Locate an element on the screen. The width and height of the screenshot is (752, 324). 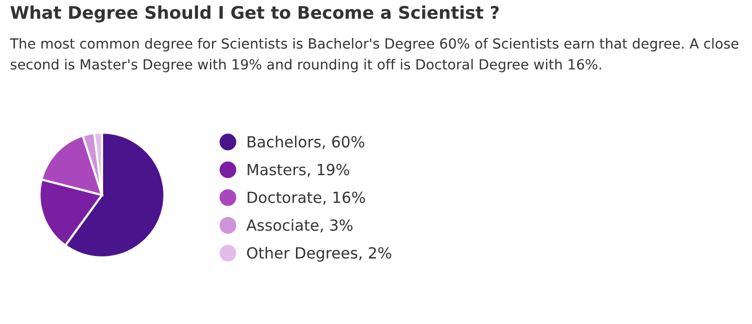
chart-title: What Degree Should I Get to Become a Scientist ? is located at coordinates (254, 14).